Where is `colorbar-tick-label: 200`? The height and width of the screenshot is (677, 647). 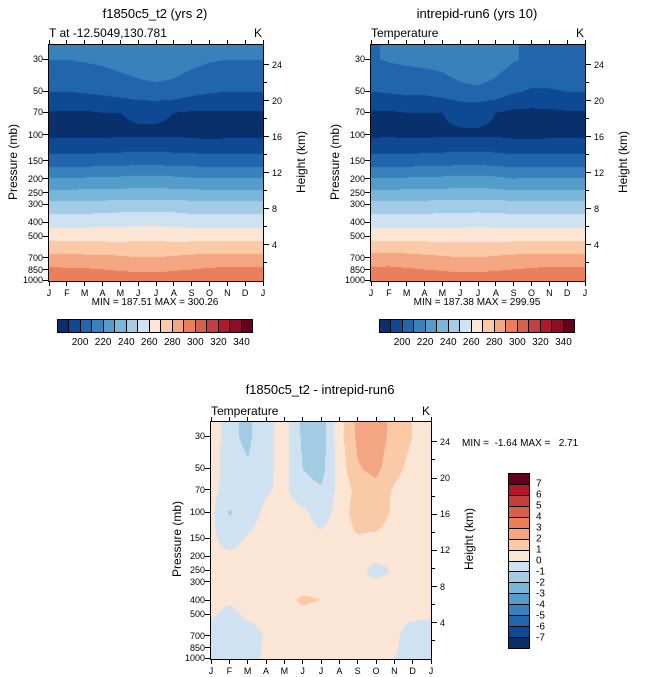 colorbar-tick-label: 200 is located at coordinates (402, 342).